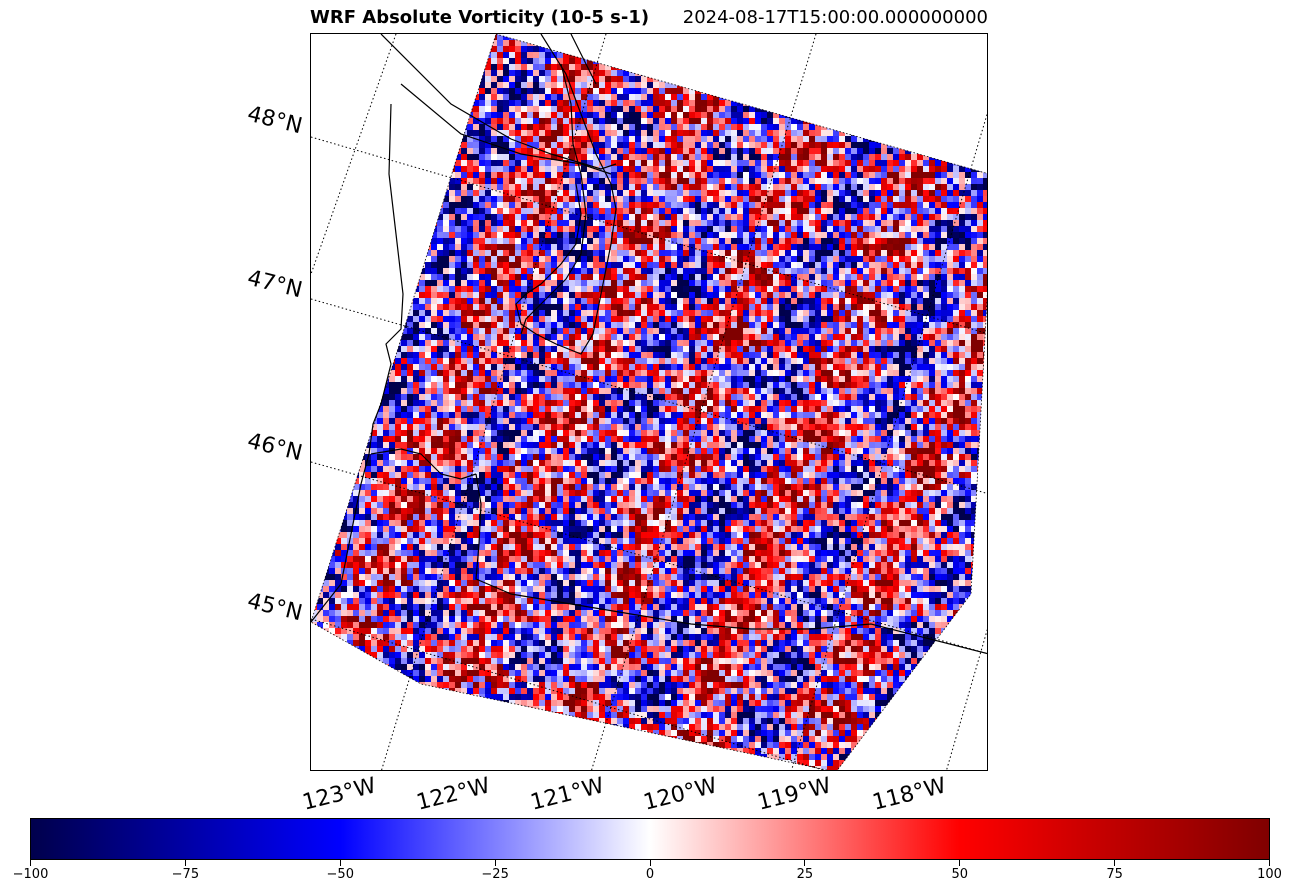 This screenshot has height=893, width=1292. Describe the element at coordinates (274, 284) in the screenshot. I see `lat-label-47: 47°N` at that location.